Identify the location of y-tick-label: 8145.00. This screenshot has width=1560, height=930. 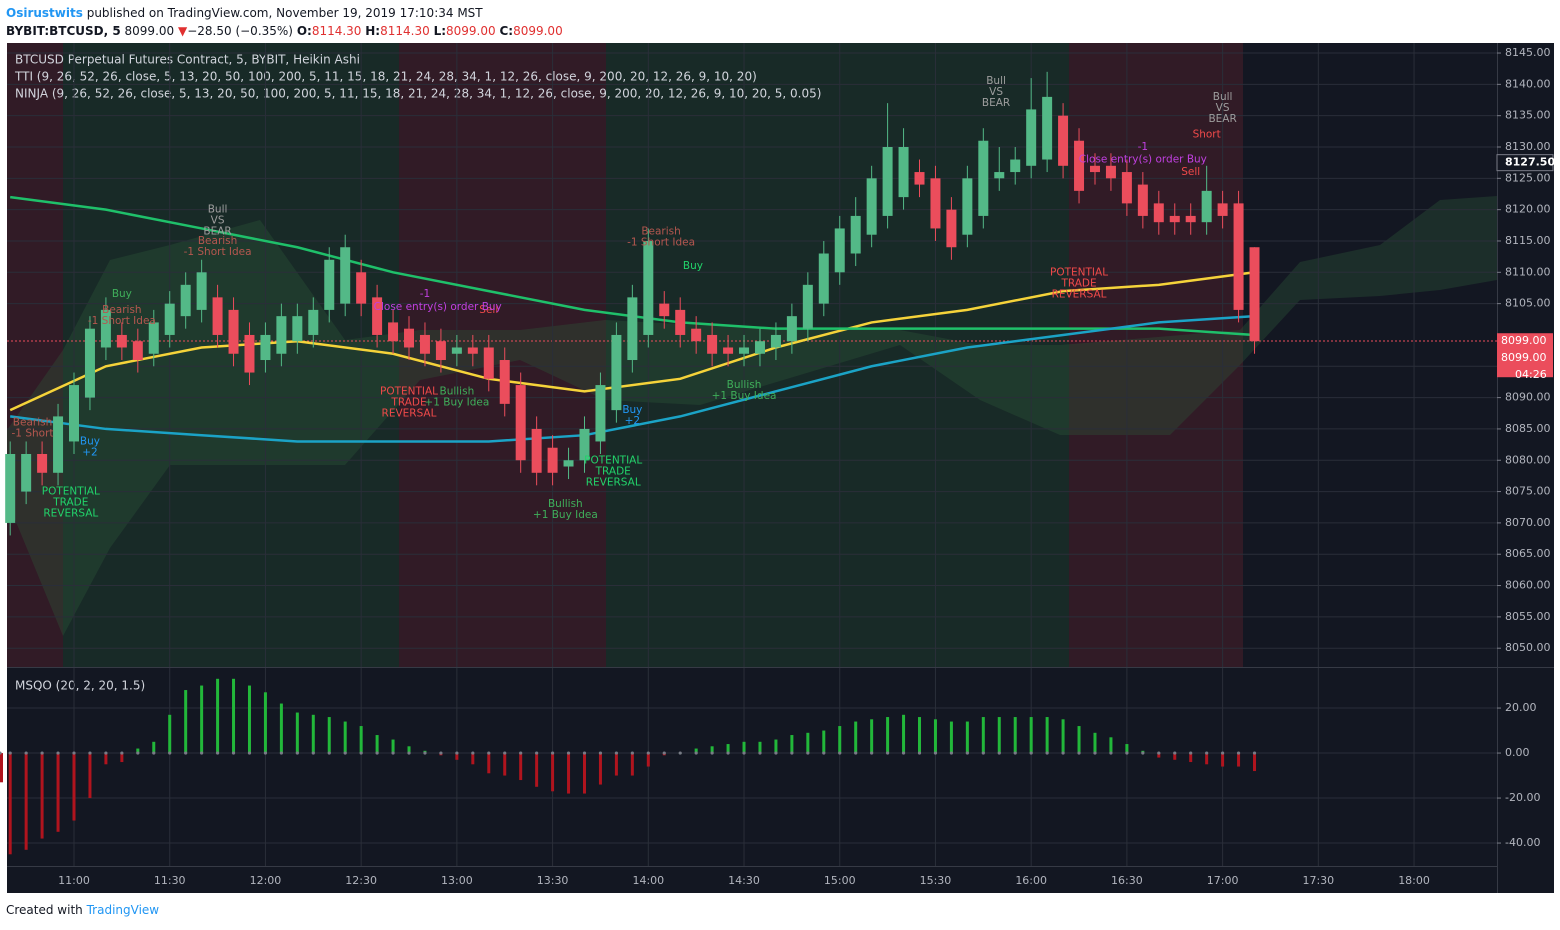
(1528, 52).